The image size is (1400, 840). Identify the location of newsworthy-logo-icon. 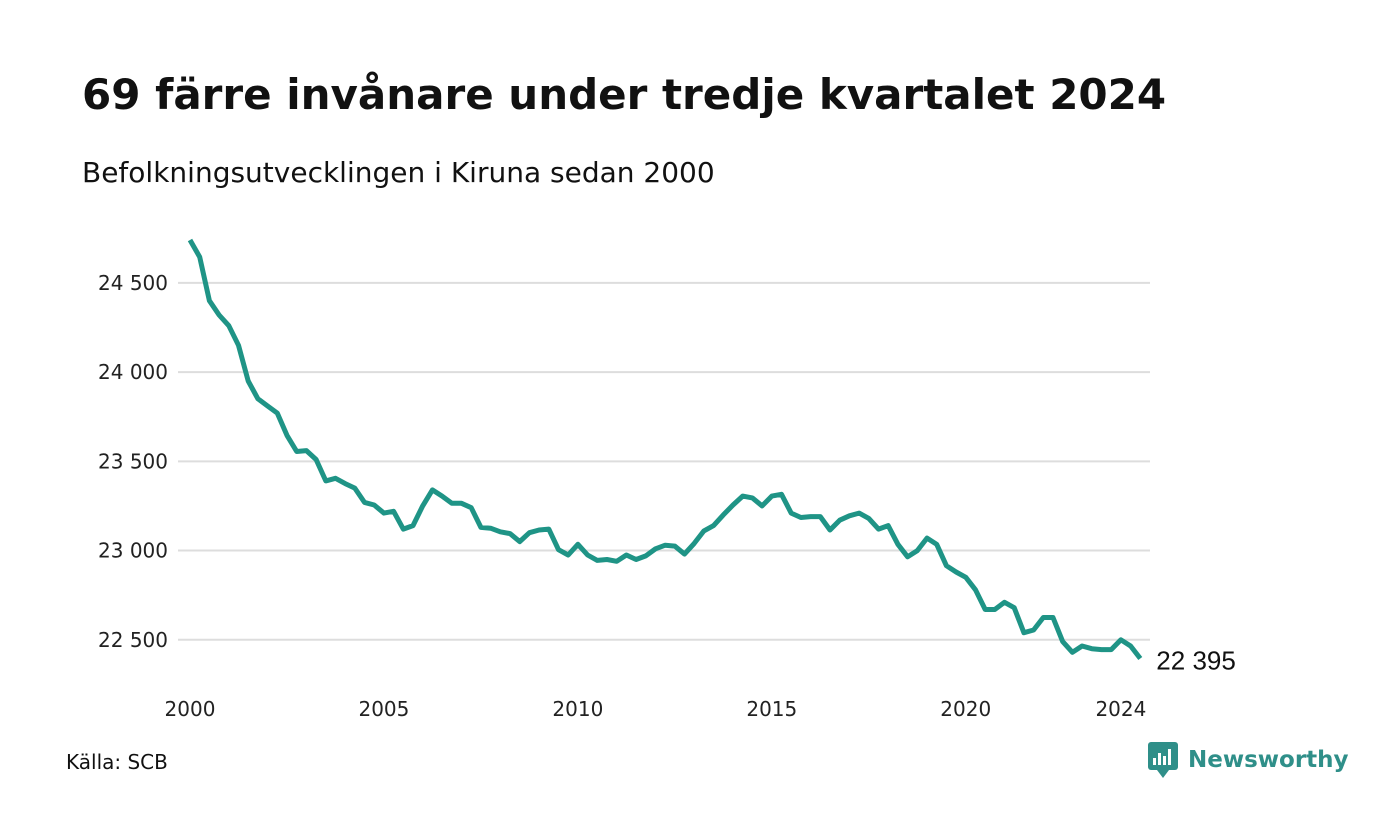
(1163, 760).